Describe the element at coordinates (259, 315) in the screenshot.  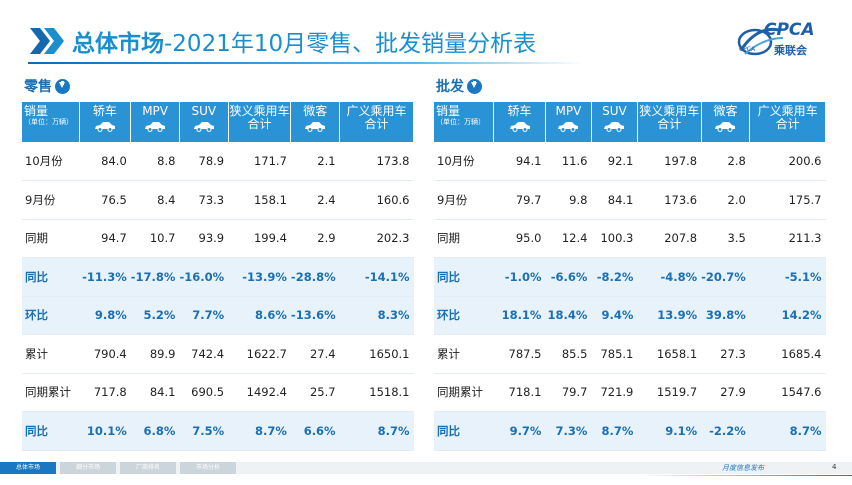
I see `table-cell: 8.6%` at that location.